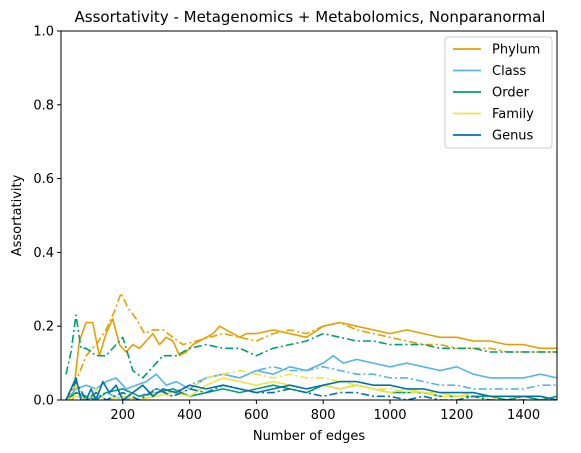 The width and height of the screenshot is (581, 453). I want to click on legend-label-class: Class, so click(509, 71).